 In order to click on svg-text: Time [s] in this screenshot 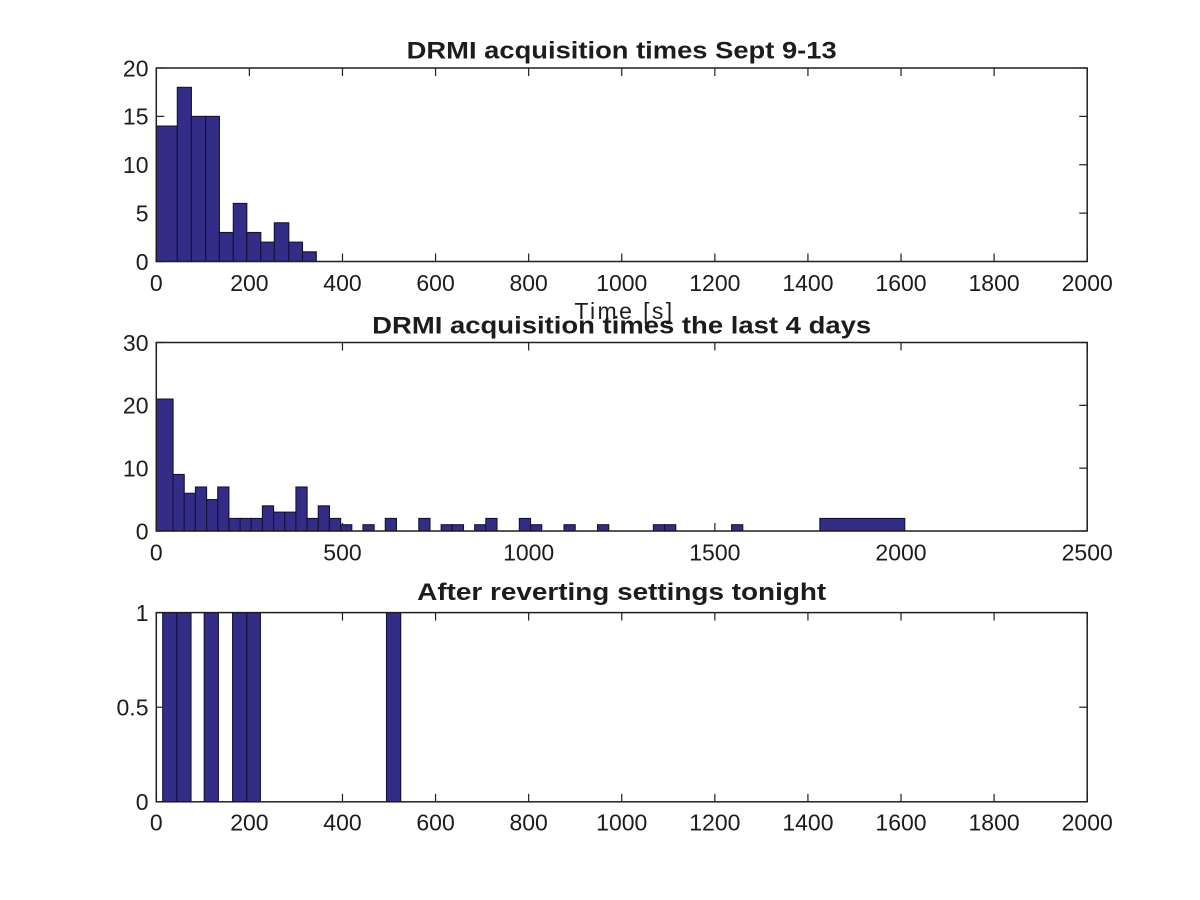, I will do `click(624, 311)`.